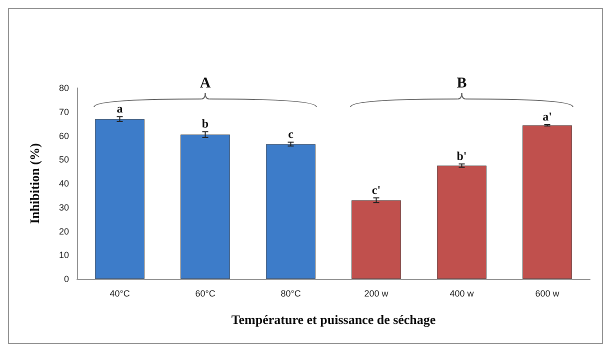  I want to click on annotation: c', so click(376, 189).